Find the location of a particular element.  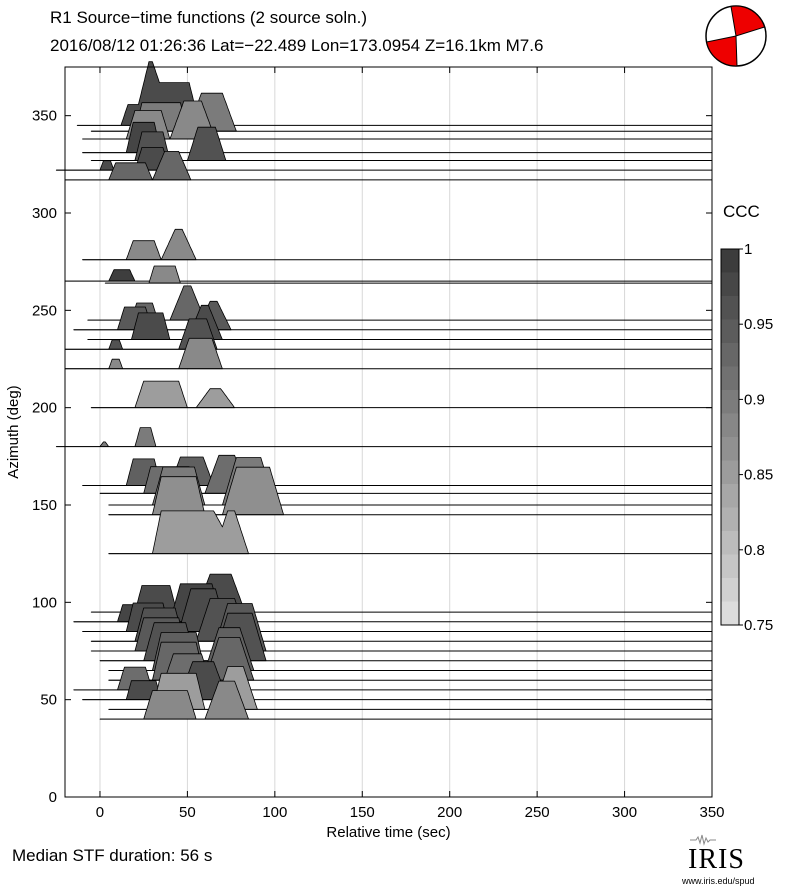

x-tick-label: 250 is located at coordinates (537, 812).